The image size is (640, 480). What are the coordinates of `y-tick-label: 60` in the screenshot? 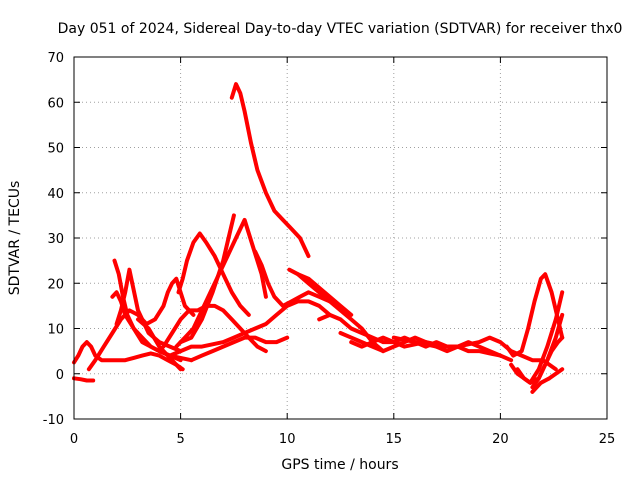 It's located at (55, 103).